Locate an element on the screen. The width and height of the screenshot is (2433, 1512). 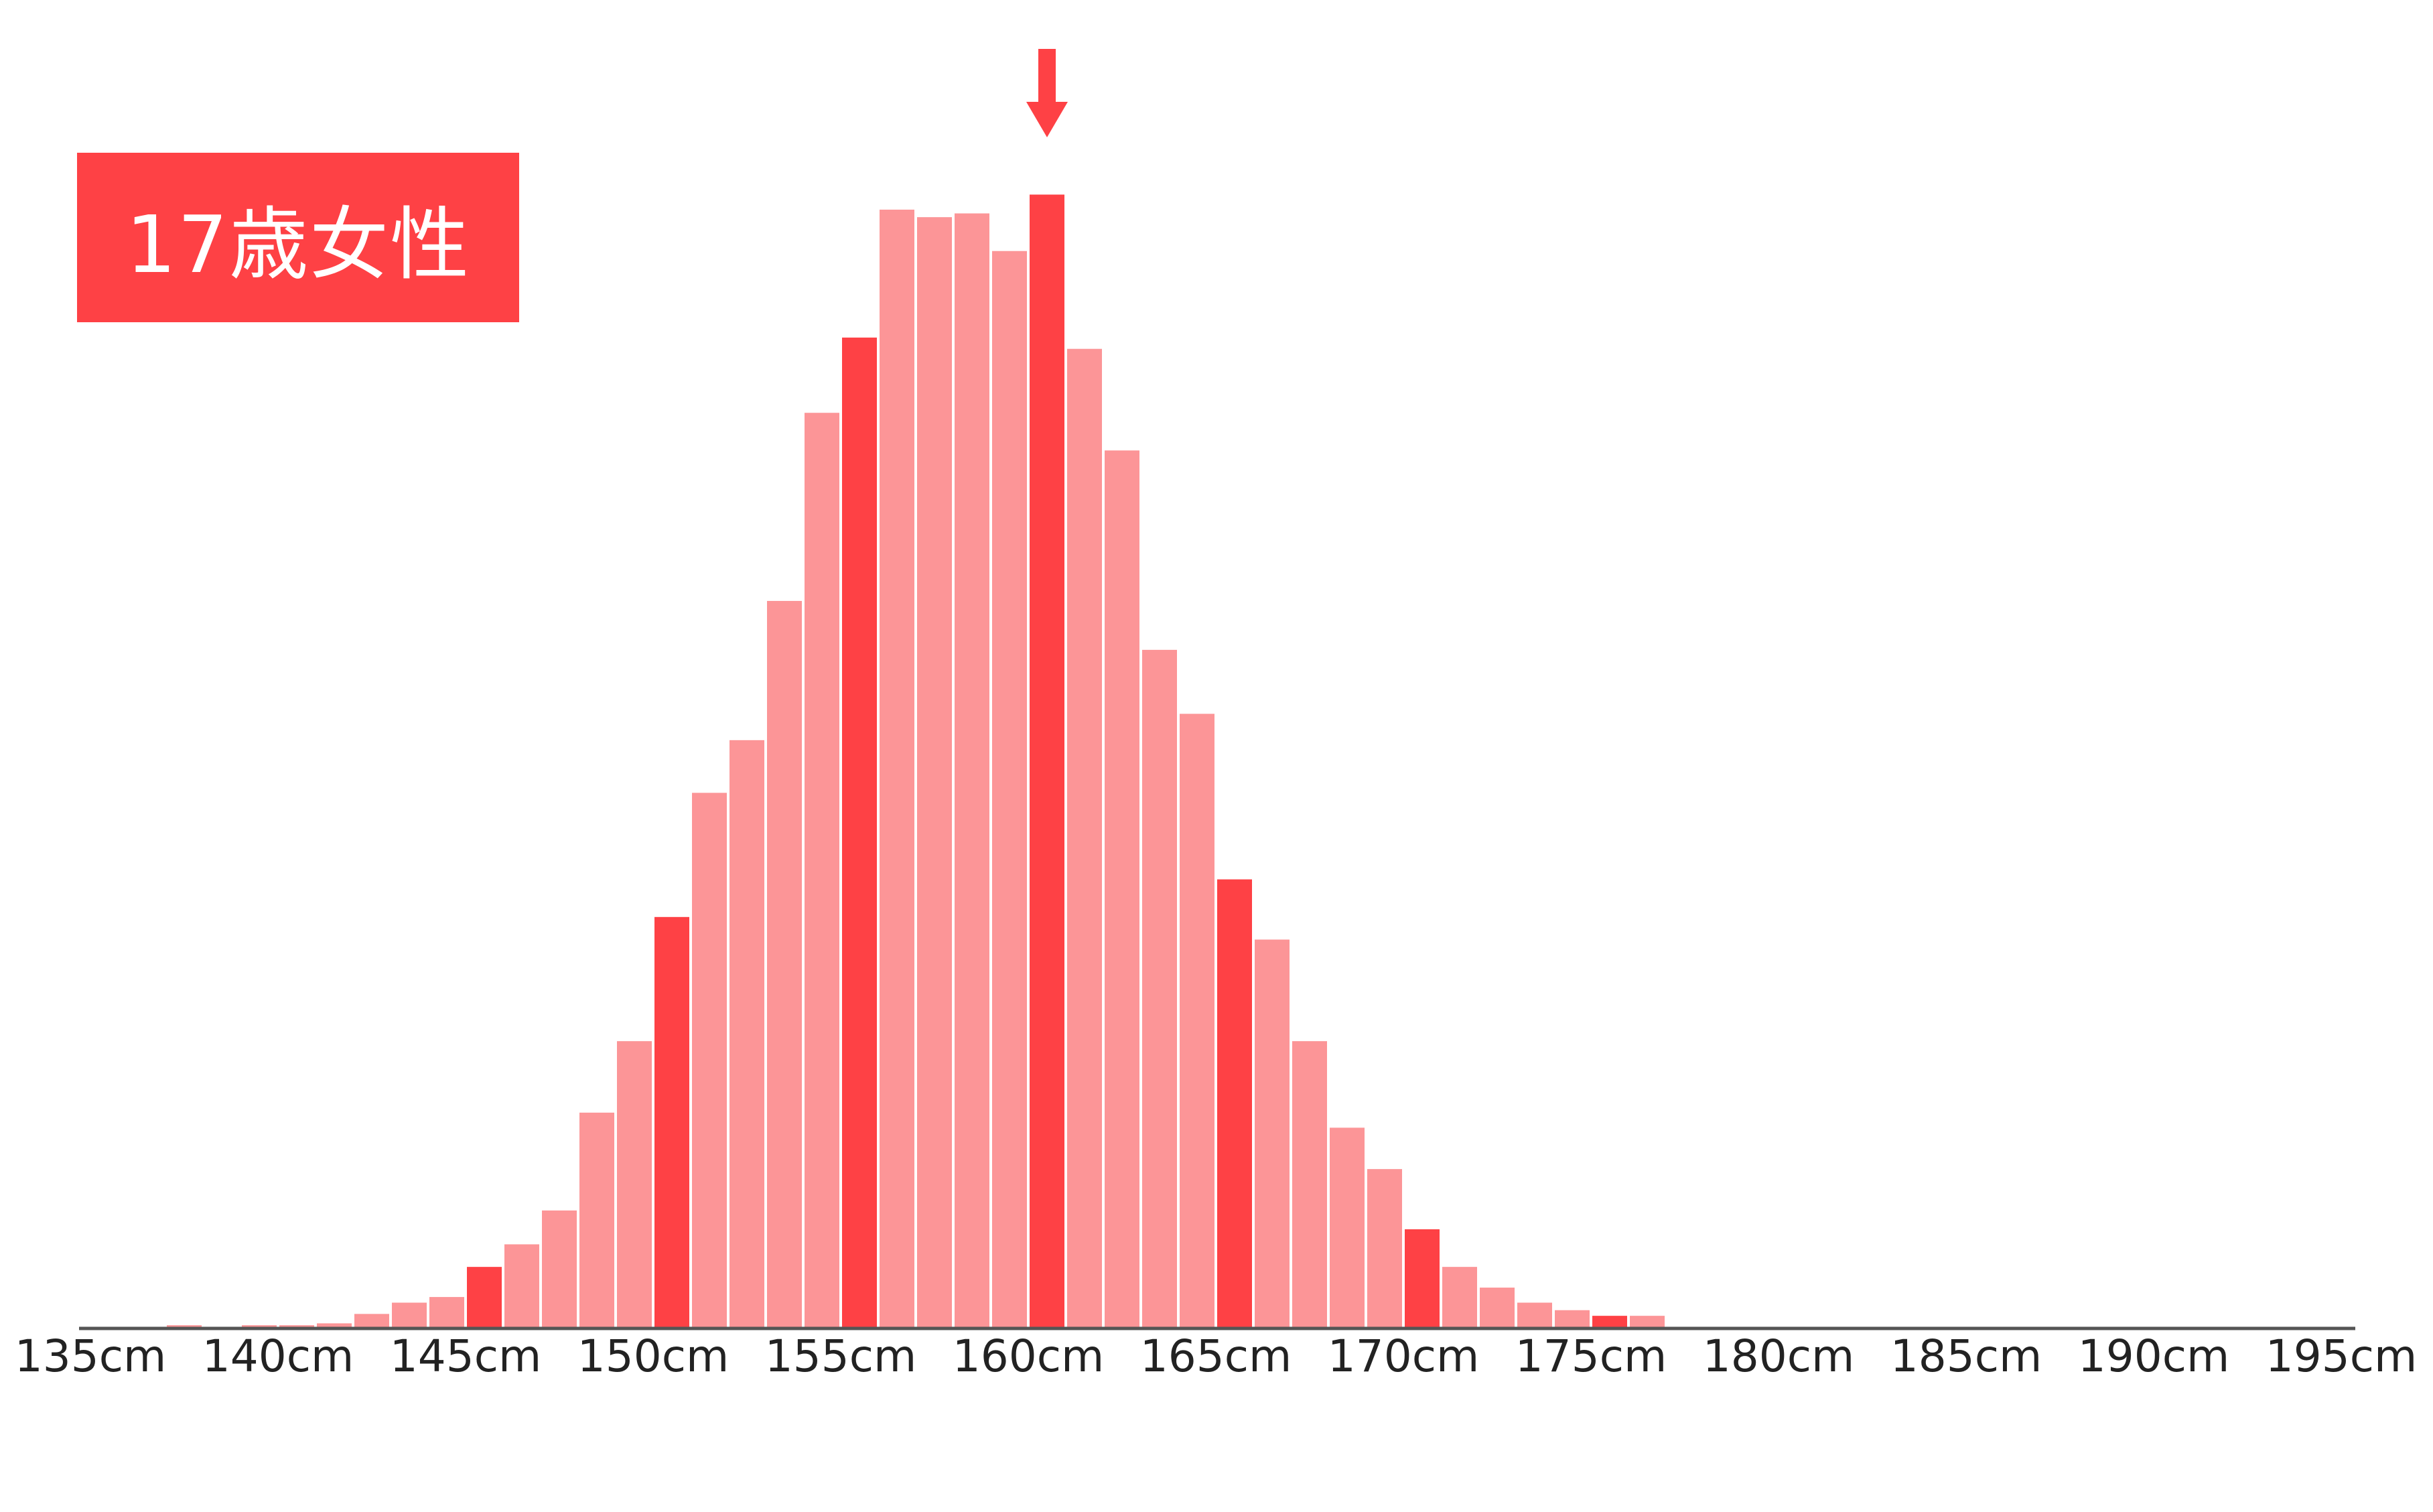
histogram-bar-170cm is located at coordinates (1422, 1278).